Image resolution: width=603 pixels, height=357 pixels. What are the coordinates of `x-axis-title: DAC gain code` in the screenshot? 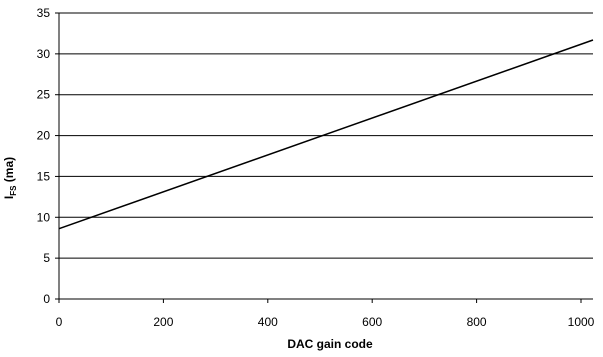 It's located at (330, 344).